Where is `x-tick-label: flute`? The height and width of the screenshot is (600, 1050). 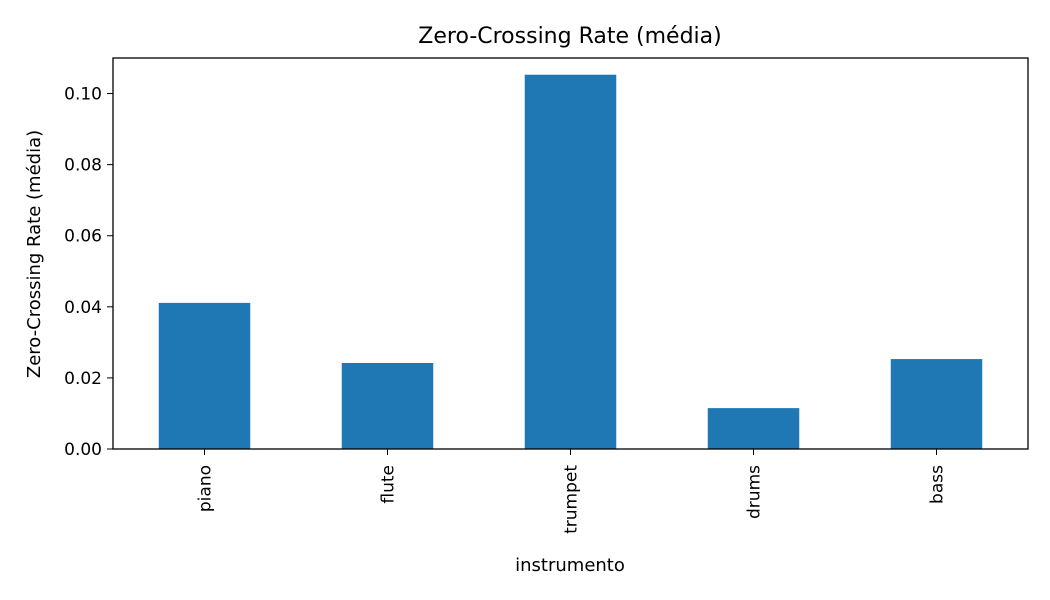
x-tick-label: flute is located at coordinates (389, 484).